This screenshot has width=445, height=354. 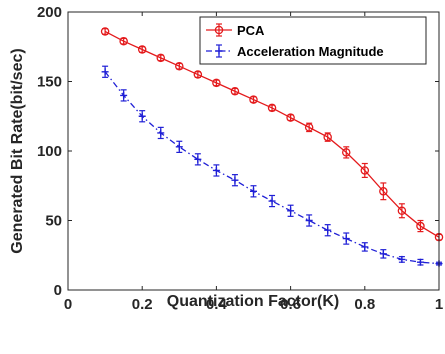 I want to click on y-axis-label: Generated Bit Rate(bit/sec), so click(x=17, y=150).